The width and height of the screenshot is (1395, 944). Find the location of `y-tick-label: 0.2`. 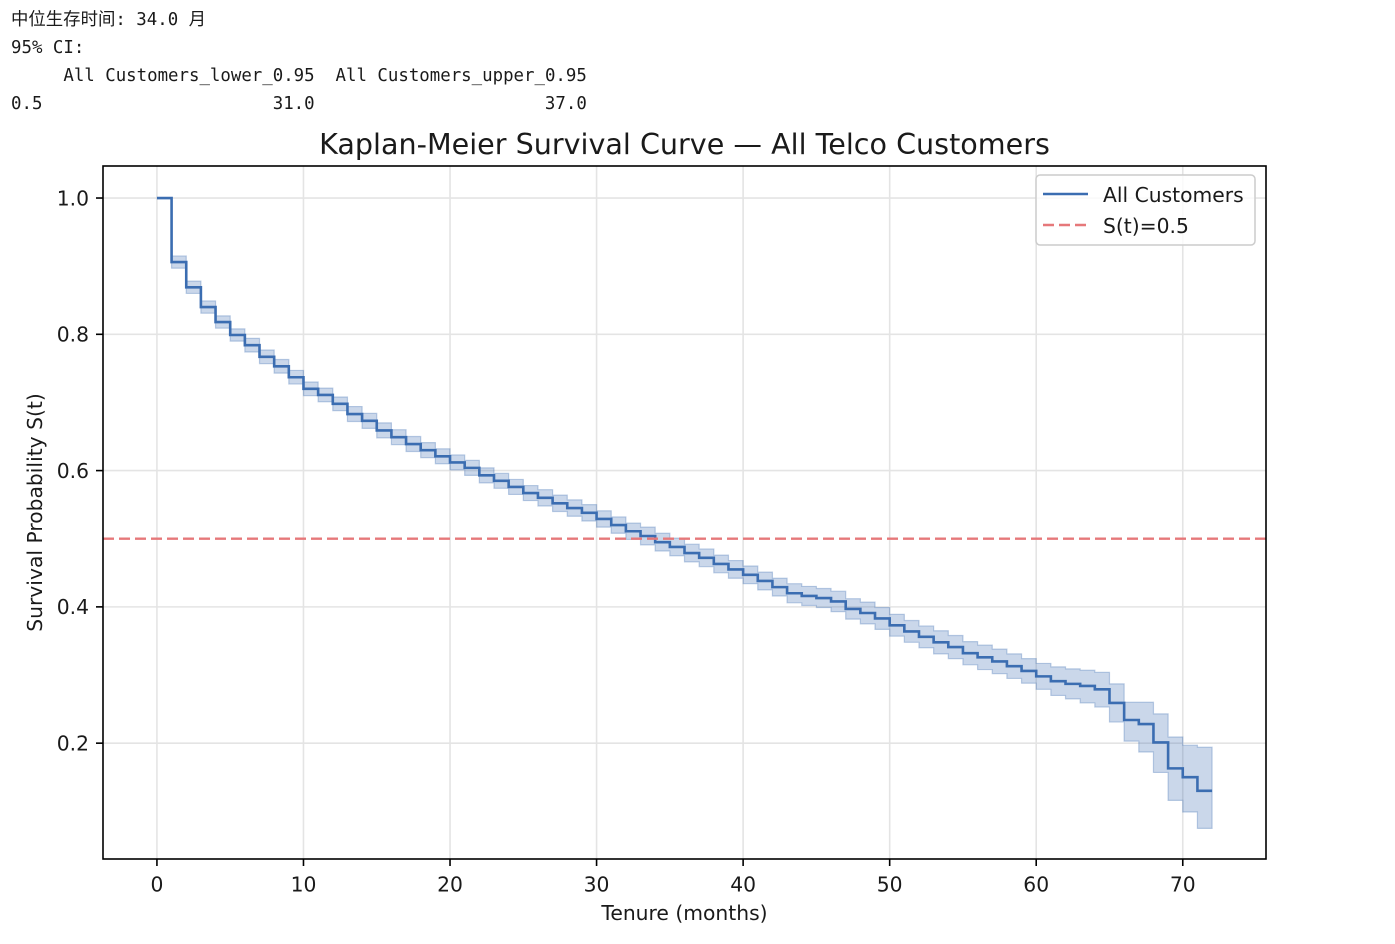

y-tick-label: 0.2 is located at coordinates (73, 743).